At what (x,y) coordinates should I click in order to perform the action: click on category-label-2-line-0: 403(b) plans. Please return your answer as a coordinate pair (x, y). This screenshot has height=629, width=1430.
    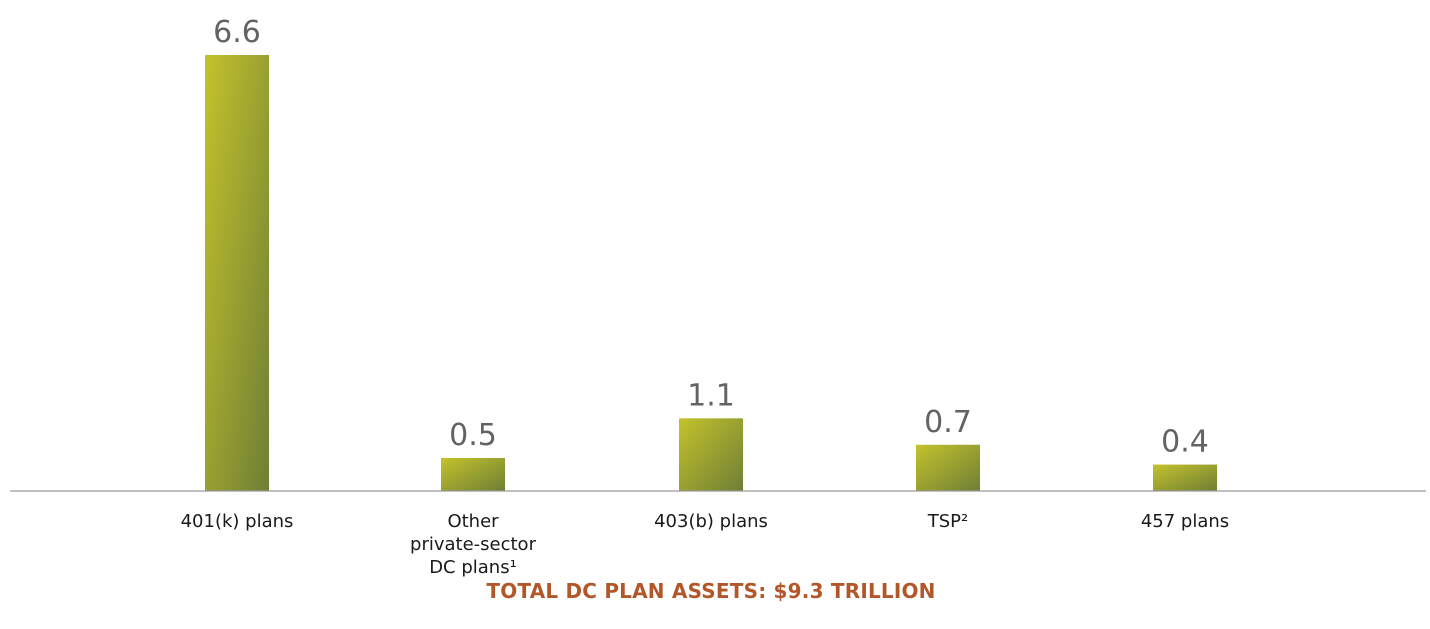
    Looking at the image, I should click on (711, 521).